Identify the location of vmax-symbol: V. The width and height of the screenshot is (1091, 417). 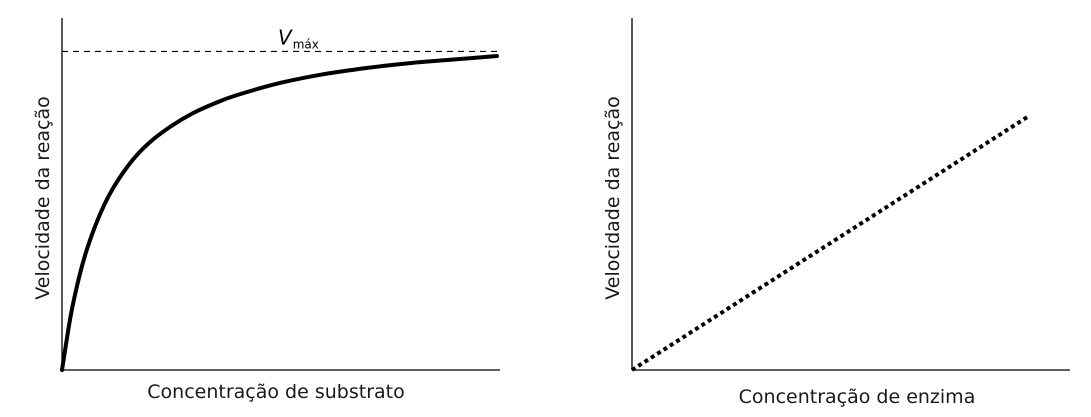
(285, 37).